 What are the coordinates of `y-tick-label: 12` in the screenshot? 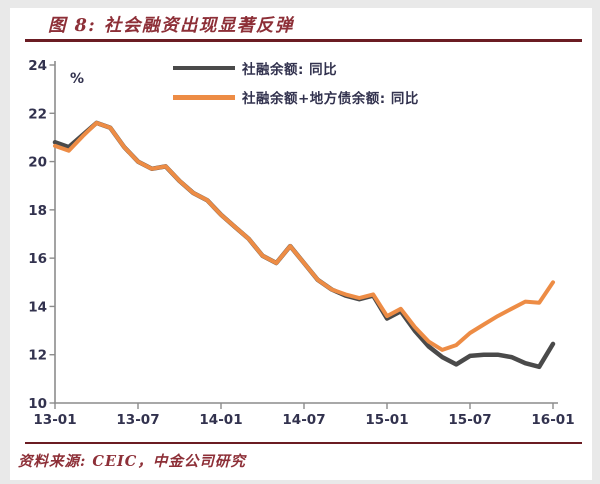 It's located at (37, 356).